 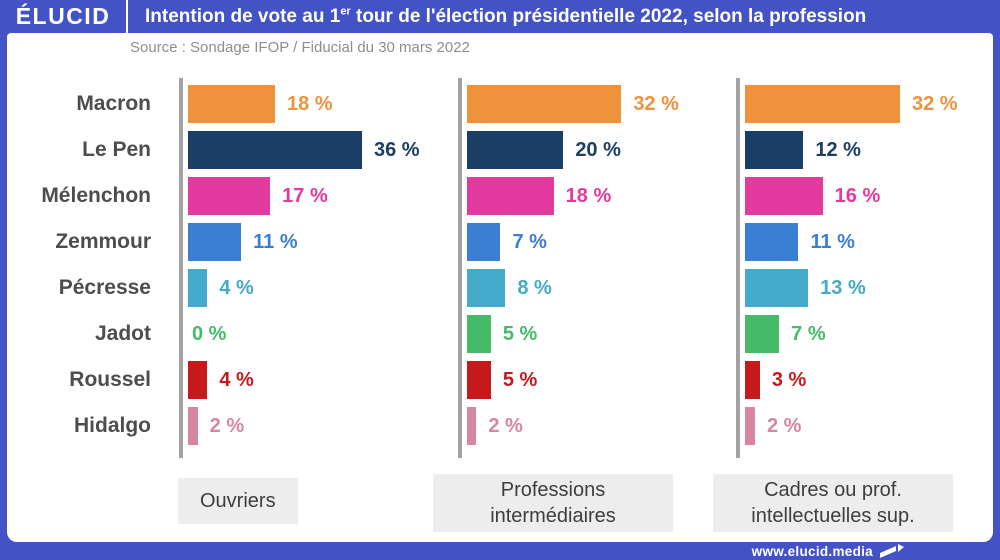 What do you see at coordinates (116, 149) in the screenshot?
I see `candidate-label-le-pen: Le Pen` at bounding box center [116, 149].